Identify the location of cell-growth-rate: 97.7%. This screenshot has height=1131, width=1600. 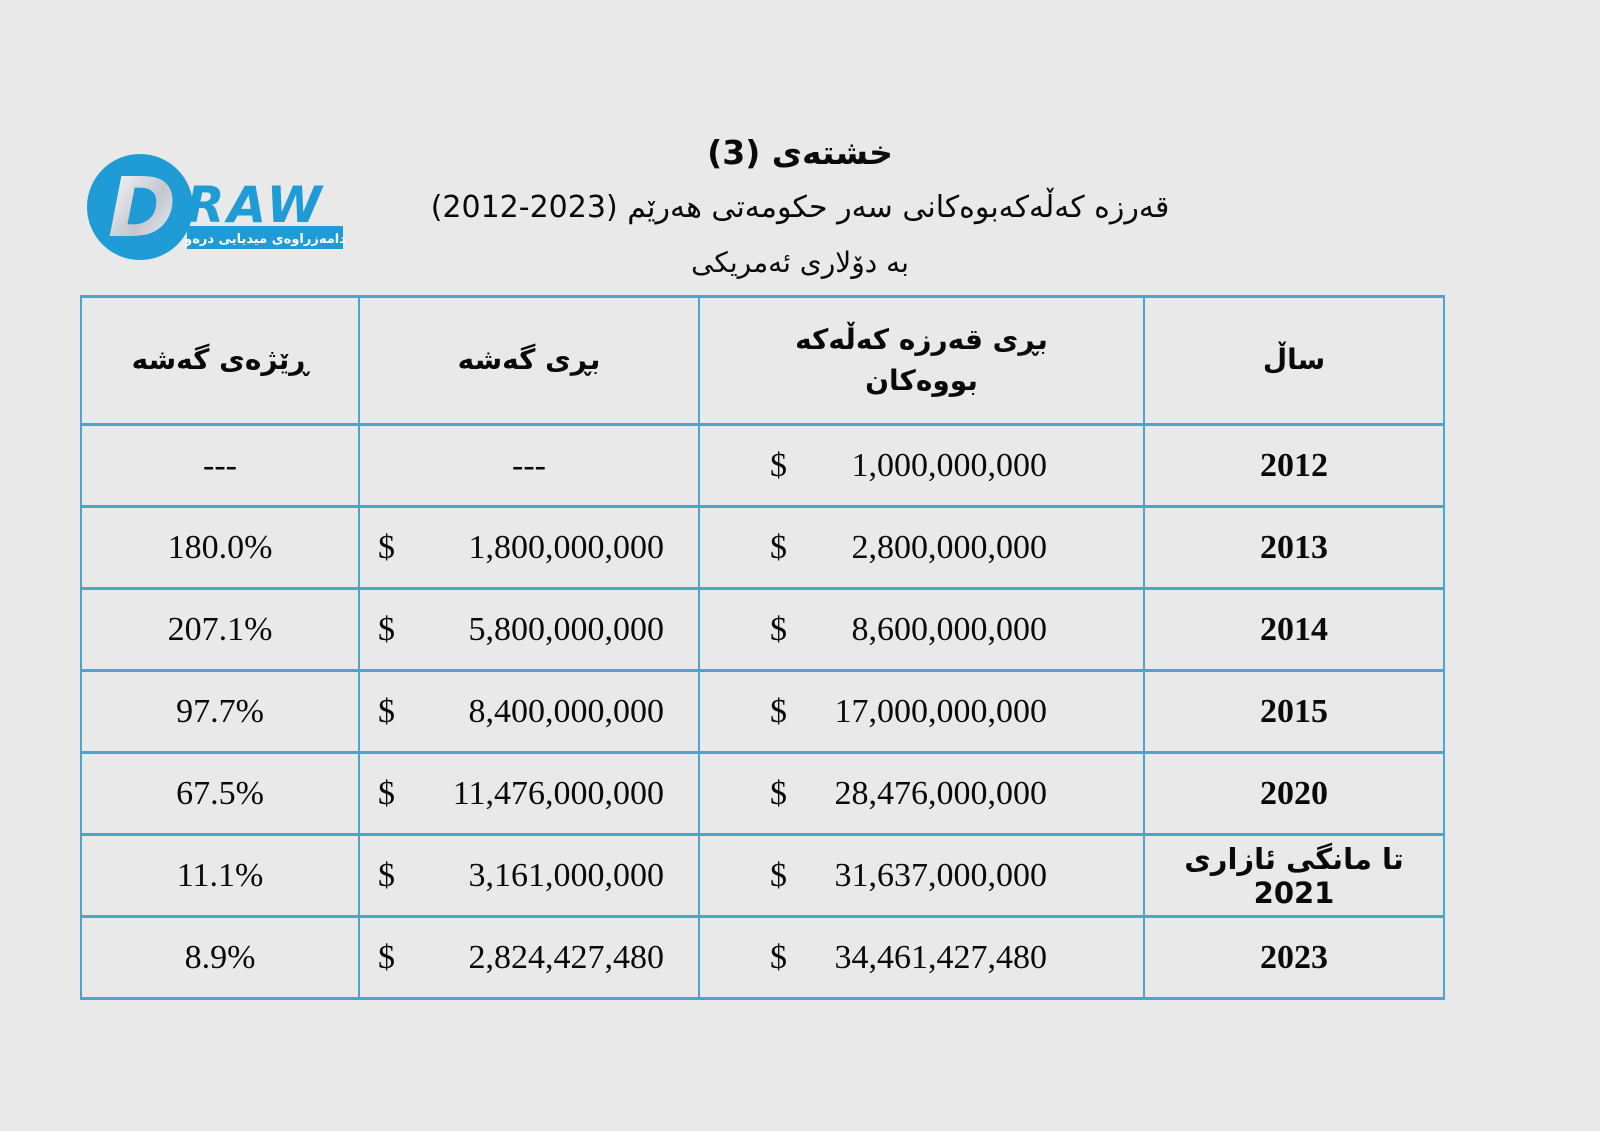
(220, 711).